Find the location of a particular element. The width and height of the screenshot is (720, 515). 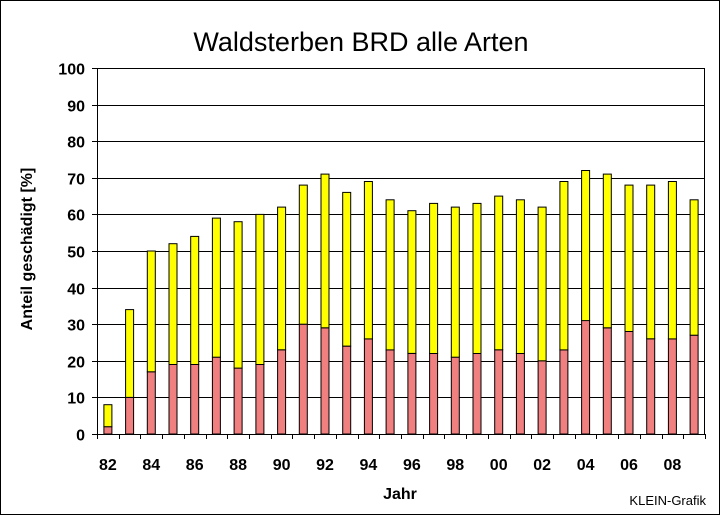

y-tick-label: 70 is located at coordinates (76, 180).